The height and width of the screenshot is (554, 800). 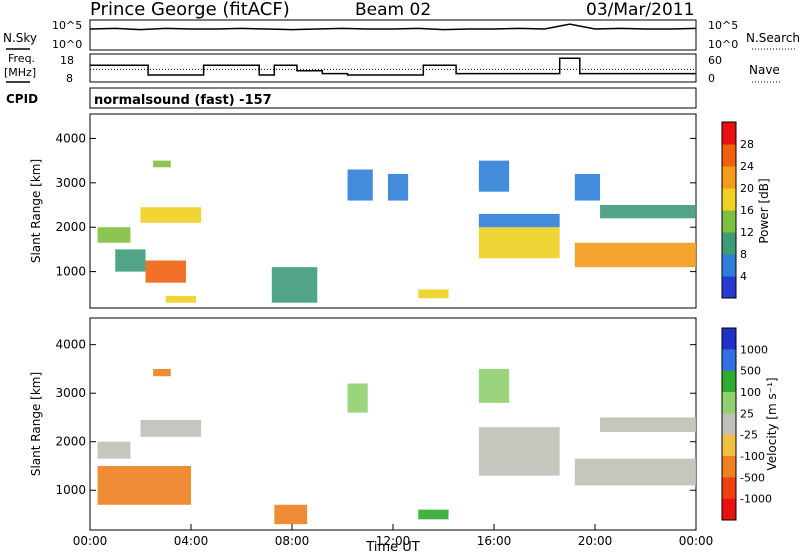 I want to click on power-colorbar-tick-label: 4, so click(x=743, y=276).